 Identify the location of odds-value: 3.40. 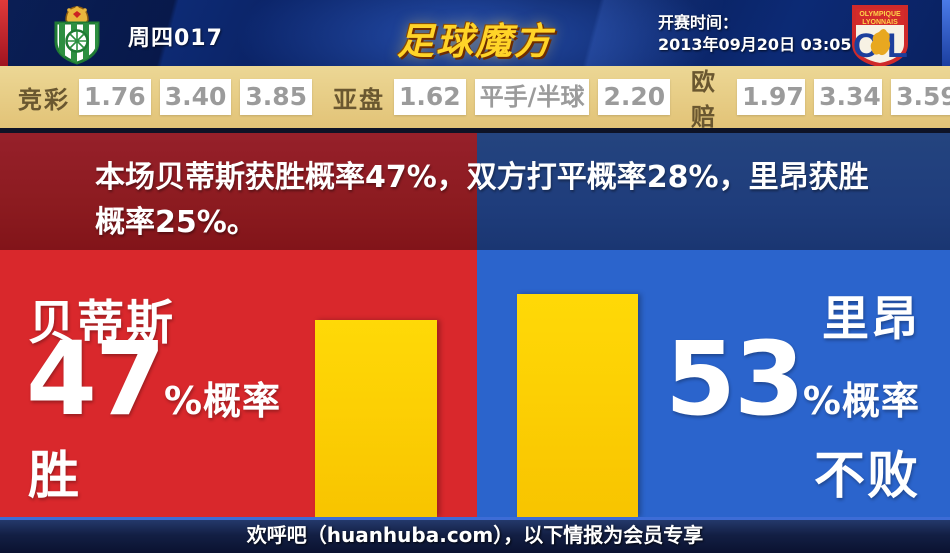
(195, 97).